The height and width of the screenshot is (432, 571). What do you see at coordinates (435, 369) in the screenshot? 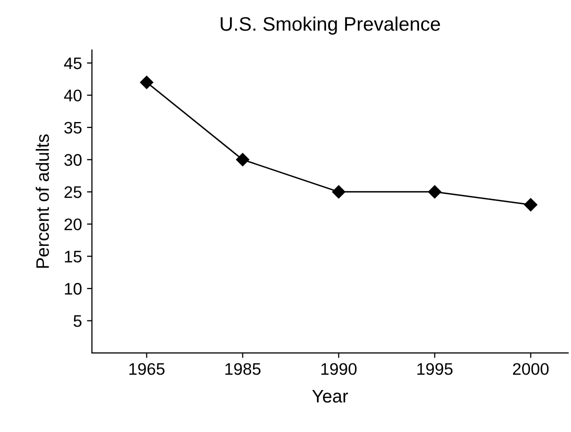
I see `x-tick-label: 1995` at bounding box center [435, 369].